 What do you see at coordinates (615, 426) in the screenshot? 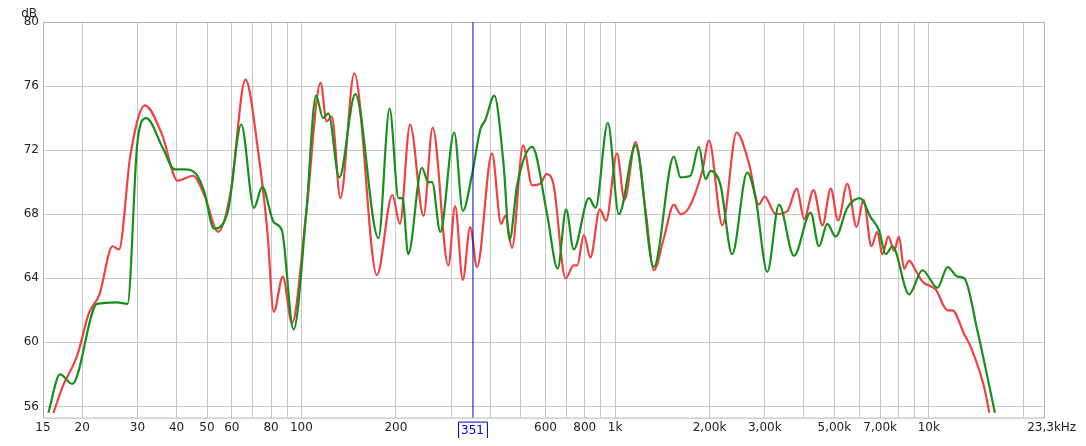
I see `x-tick-label: 1k` at bounding box center [615, 426].